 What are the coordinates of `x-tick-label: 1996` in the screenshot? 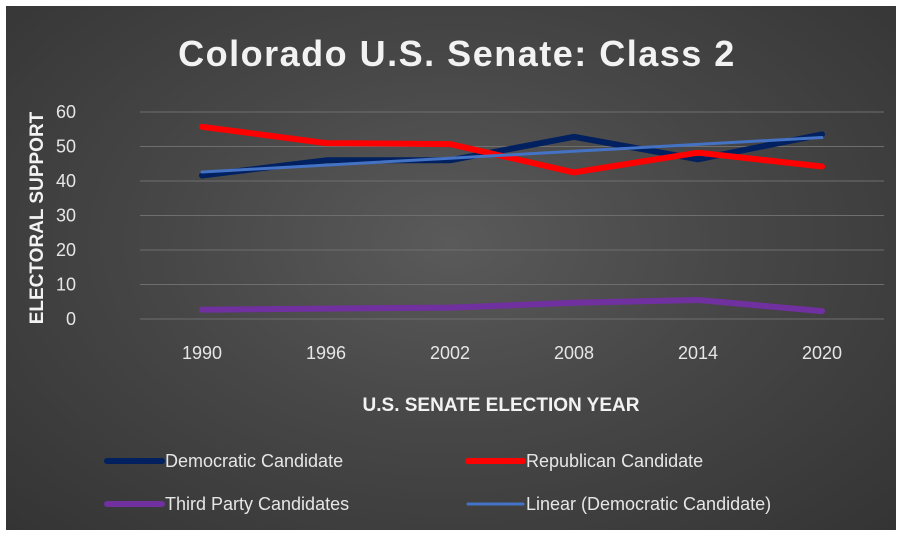 It's located at (326, 353).